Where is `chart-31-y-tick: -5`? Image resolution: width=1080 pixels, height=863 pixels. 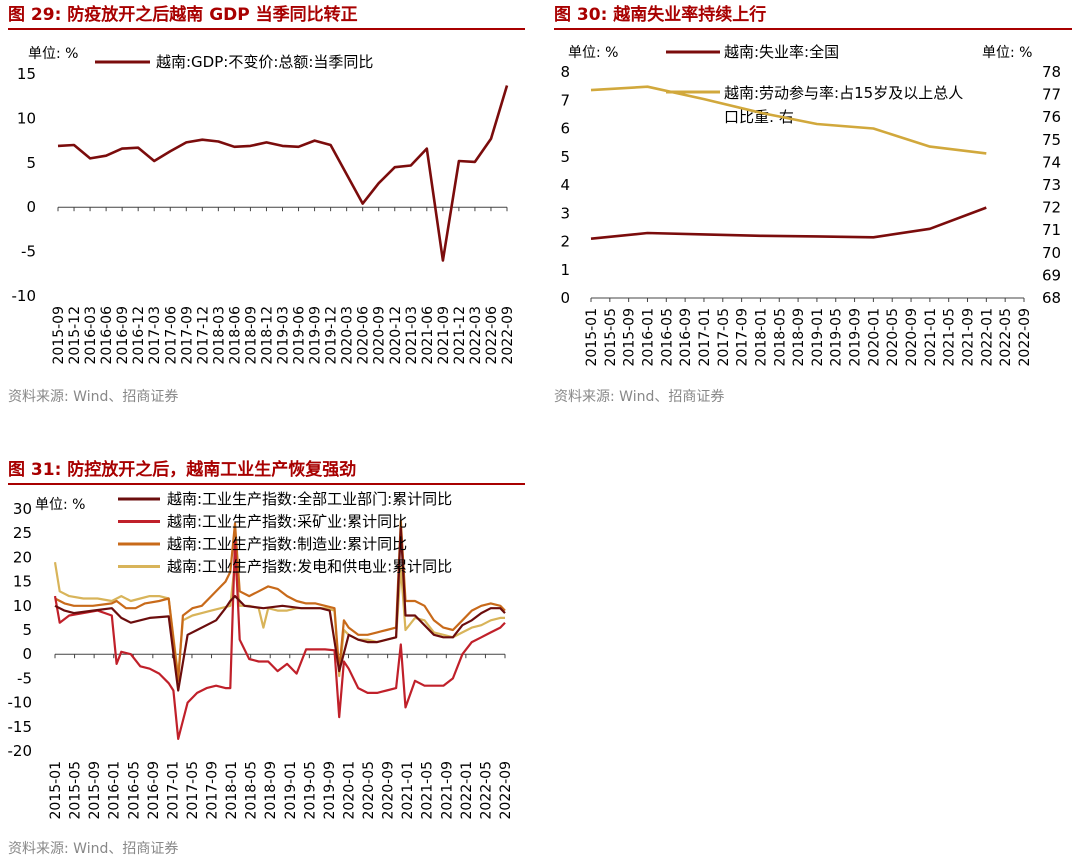
chart-31-y-tick: -5 is located at coordinates (24, 678).